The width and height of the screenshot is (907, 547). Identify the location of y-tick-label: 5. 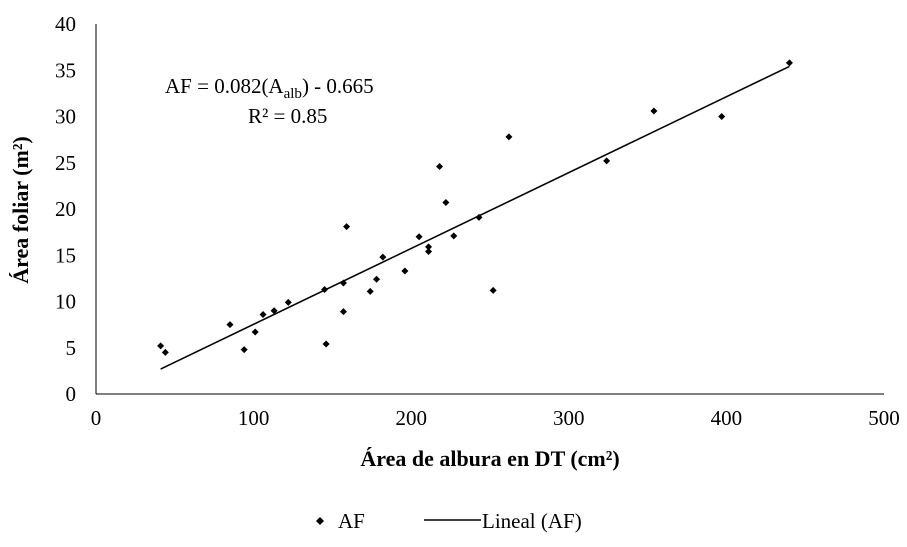
(71, 348).